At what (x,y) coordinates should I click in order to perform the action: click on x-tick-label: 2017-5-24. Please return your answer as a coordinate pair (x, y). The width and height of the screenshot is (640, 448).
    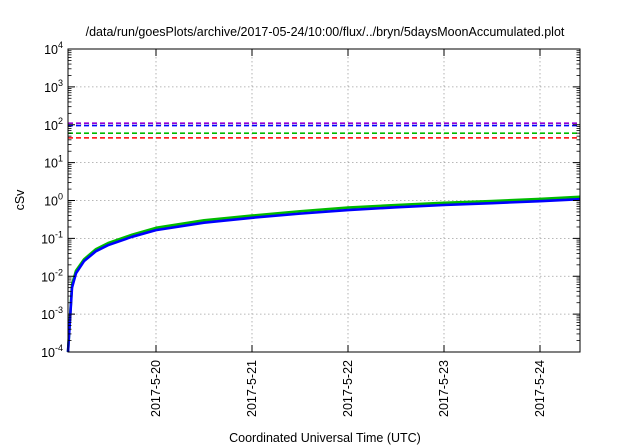
    Looking at the image, I should click on (540, 388).